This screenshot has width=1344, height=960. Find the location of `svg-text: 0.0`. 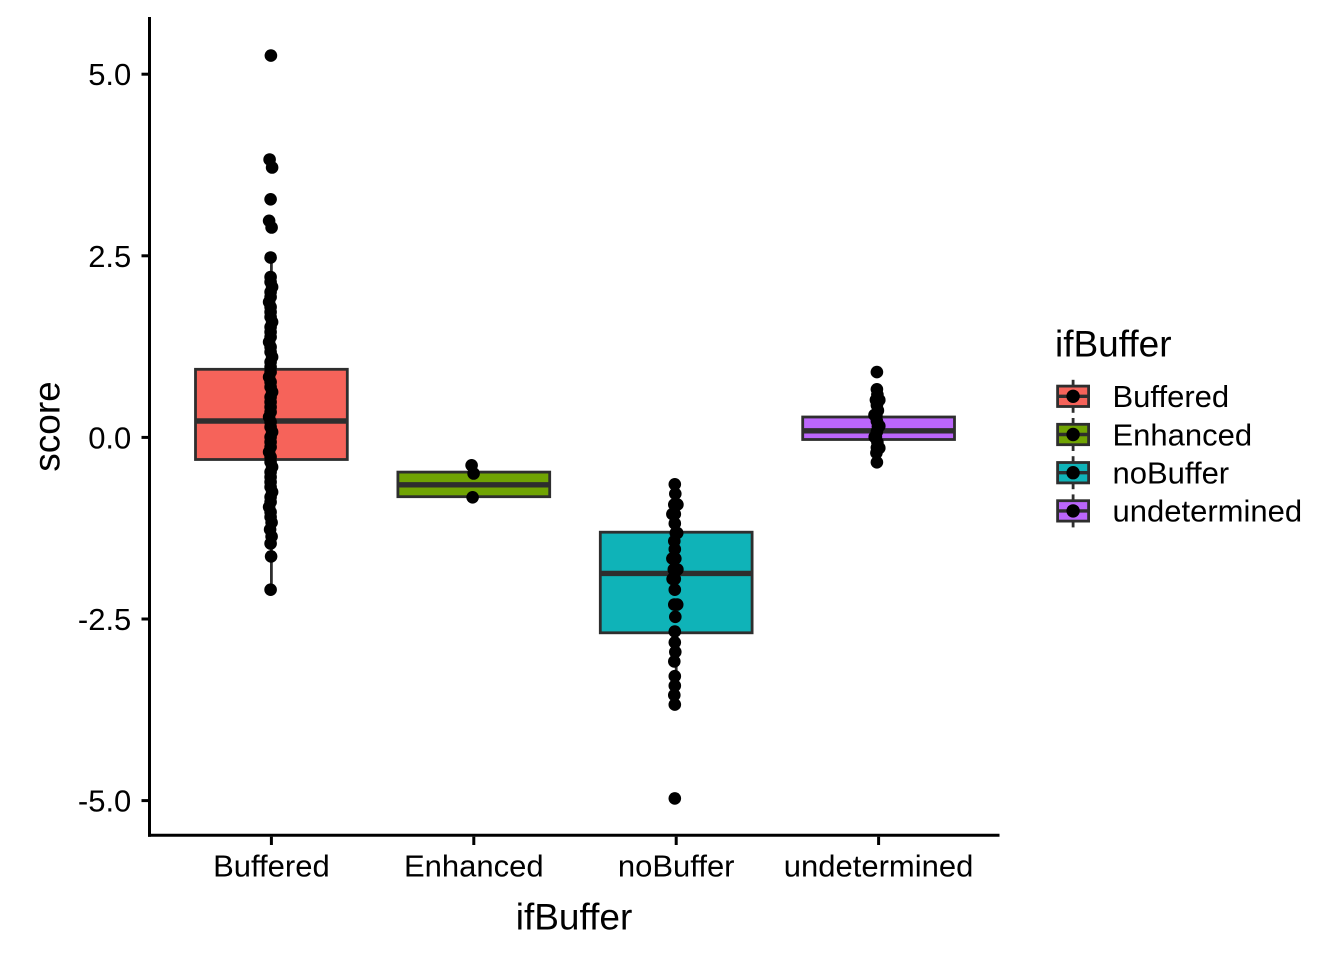

svg-text: 0.0 is located at coordinates (109, 437).